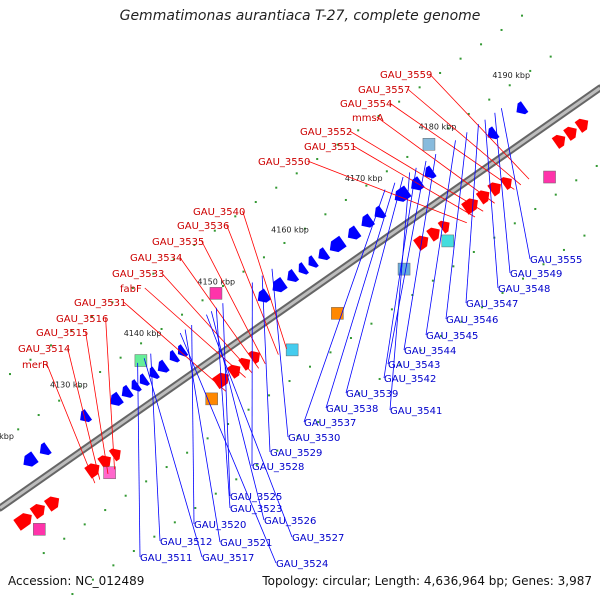 This screenshot has height=600, width=600. I want to click on forward-gene-label: mmsA, so click(368, 118).